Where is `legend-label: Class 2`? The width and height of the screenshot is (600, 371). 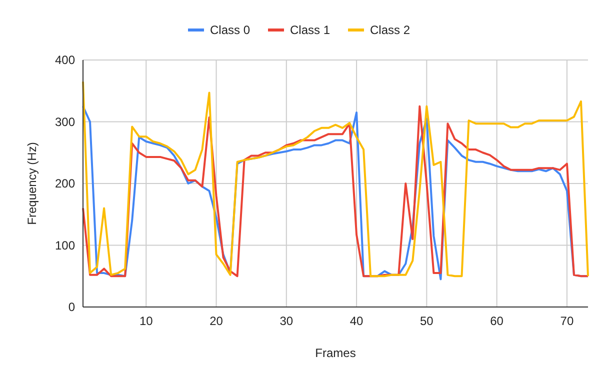 legend-label: Class 2 is located at coordinates (390, 30).